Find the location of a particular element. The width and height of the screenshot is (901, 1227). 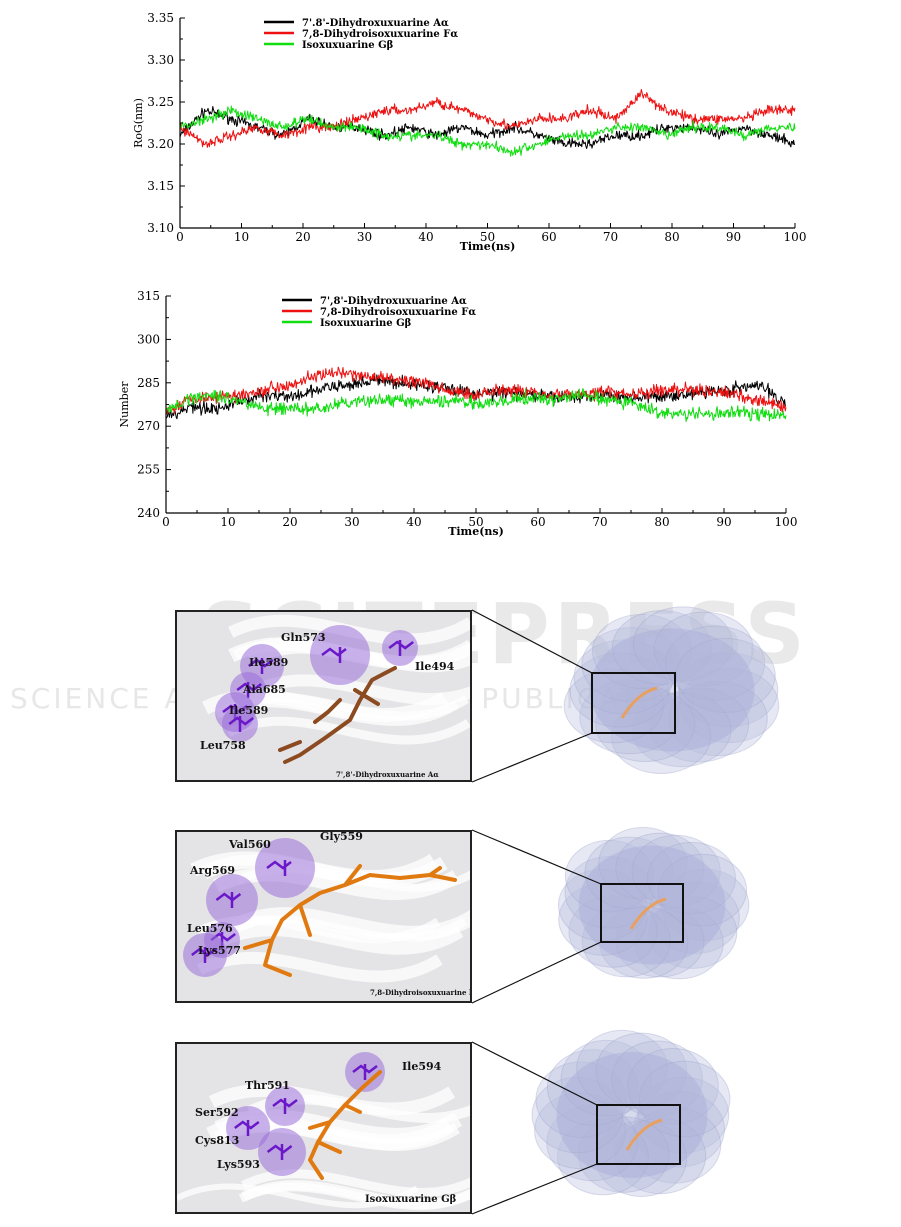

binding-site-render is located at coordinates (323, 1131).